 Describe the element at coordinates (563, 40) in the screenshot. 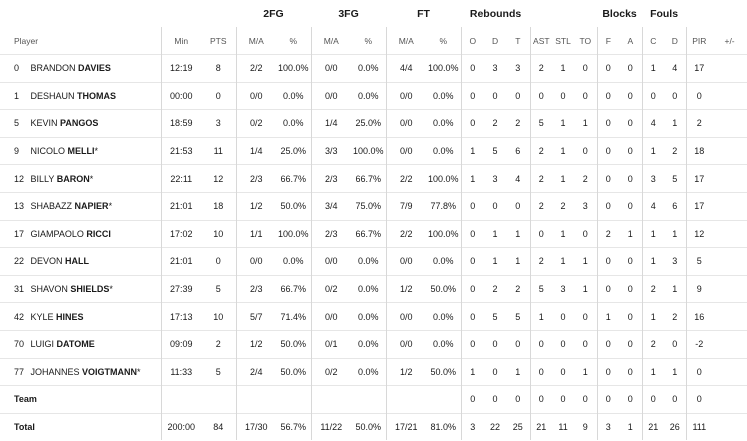

I see `col-stl: STL` at that location.